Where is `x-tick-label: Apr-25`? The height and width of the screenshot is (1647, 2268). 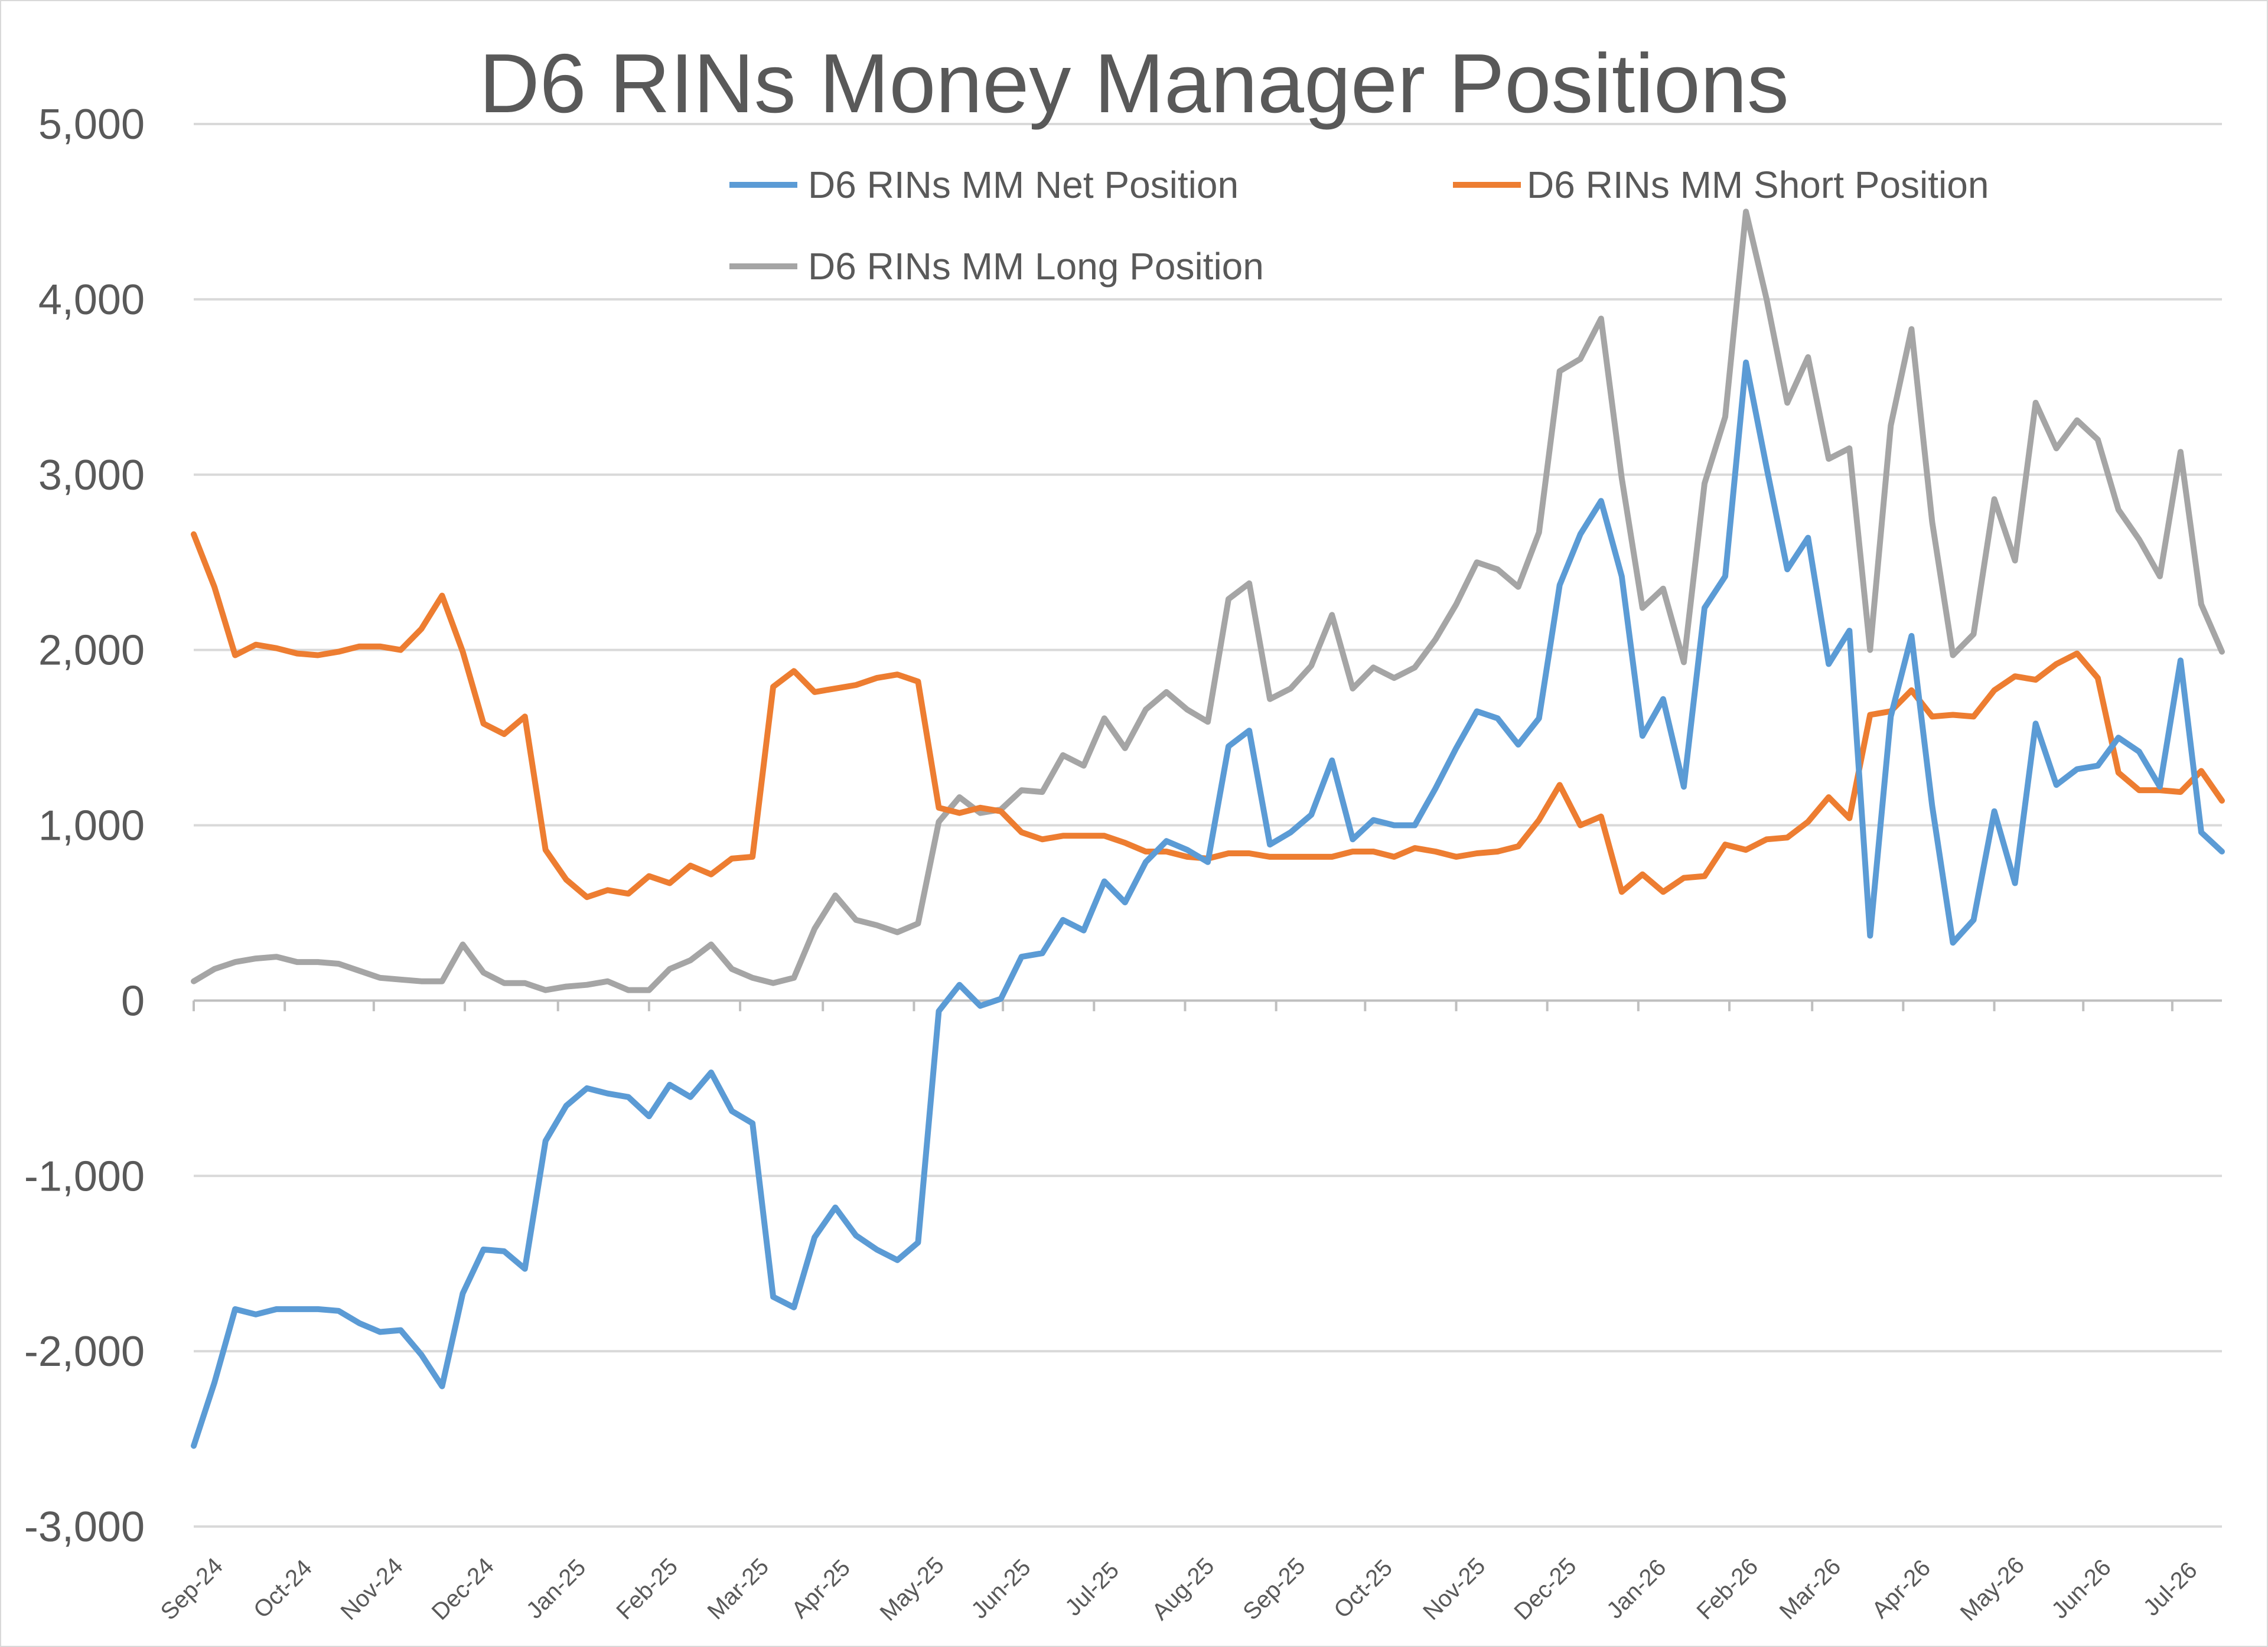 x-tick-label: Apr-25 is located at coordinates (821, 1589).